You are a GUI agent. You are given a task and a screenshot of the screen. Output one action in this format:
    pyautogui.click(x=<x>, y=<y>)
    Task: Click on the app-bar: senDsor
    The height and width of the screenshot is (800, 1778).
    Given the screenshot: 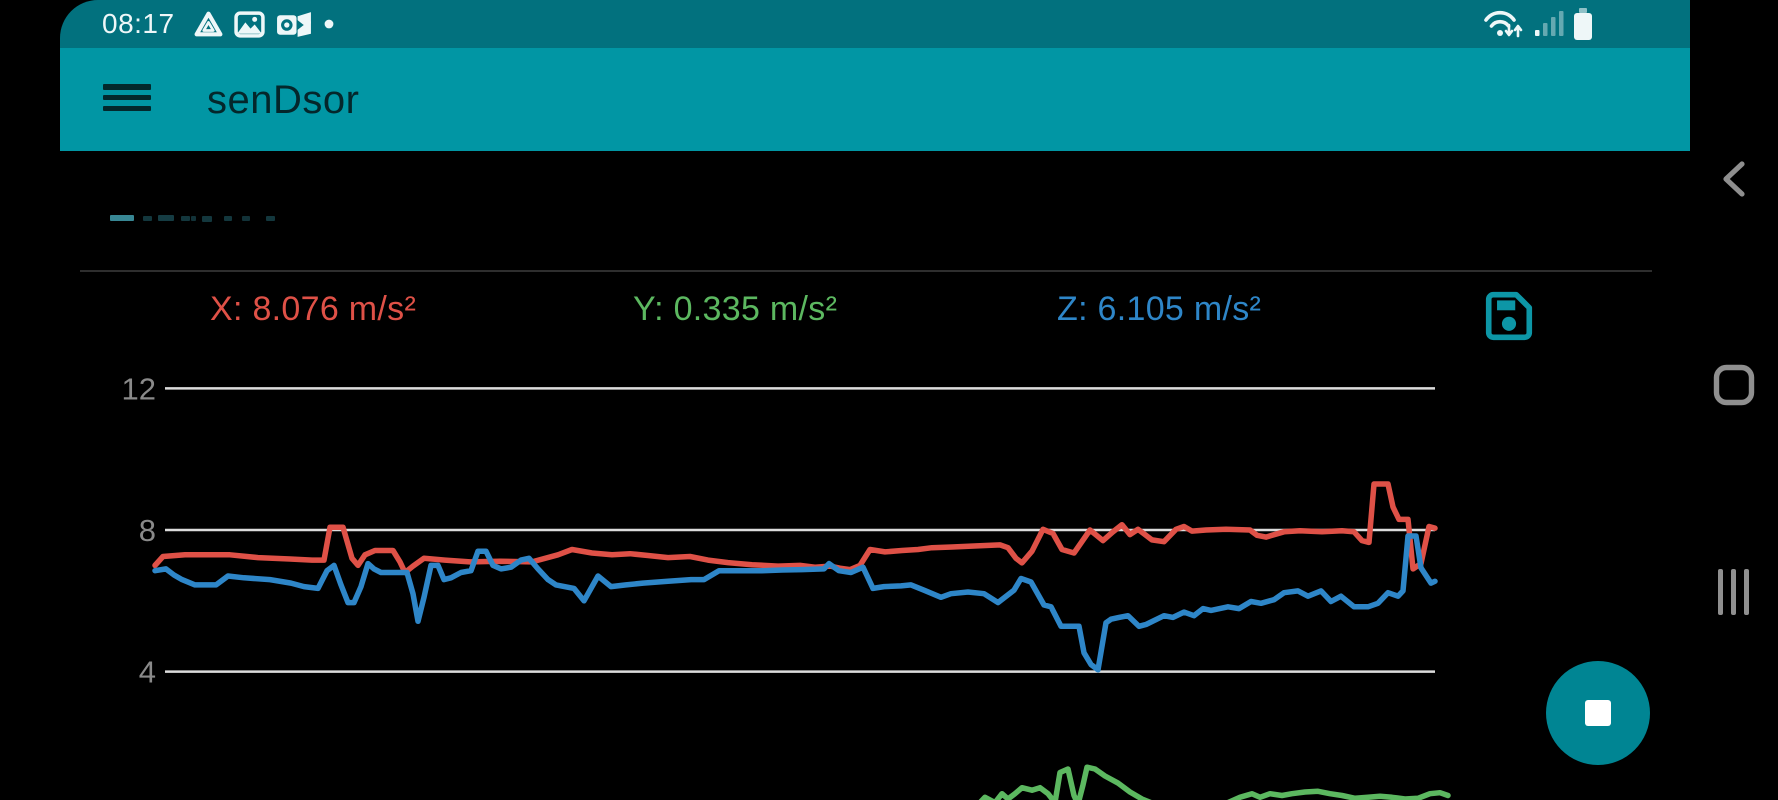 What is the action you would take?
    pyautogui.click(x=875, y=99)
    